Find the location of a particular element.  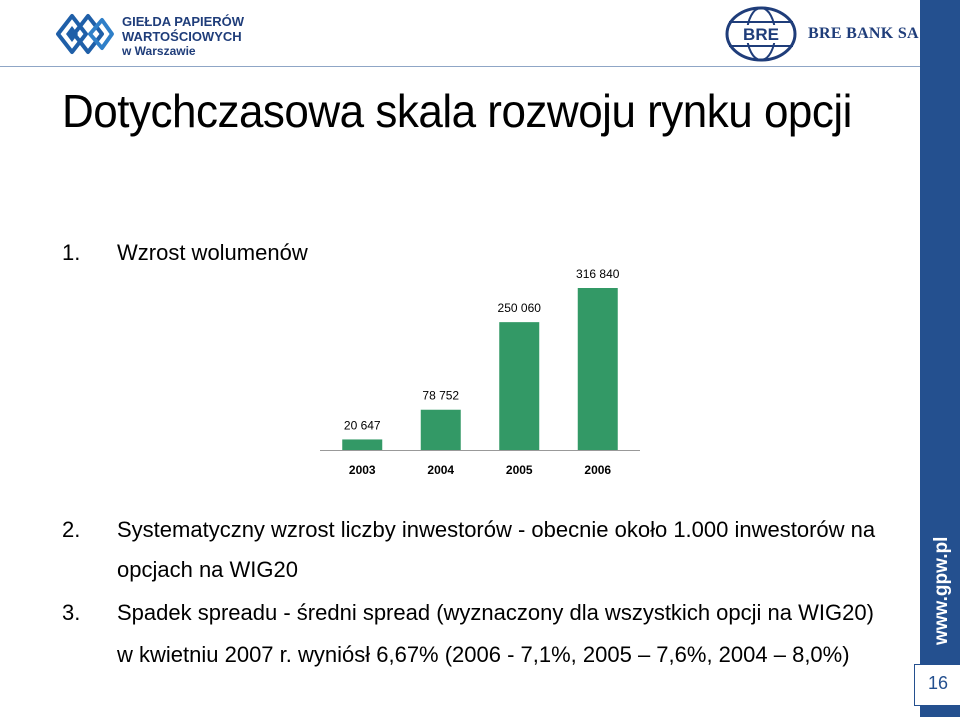

bre-globe-icon: BRE is located at coordinates (761, 34).